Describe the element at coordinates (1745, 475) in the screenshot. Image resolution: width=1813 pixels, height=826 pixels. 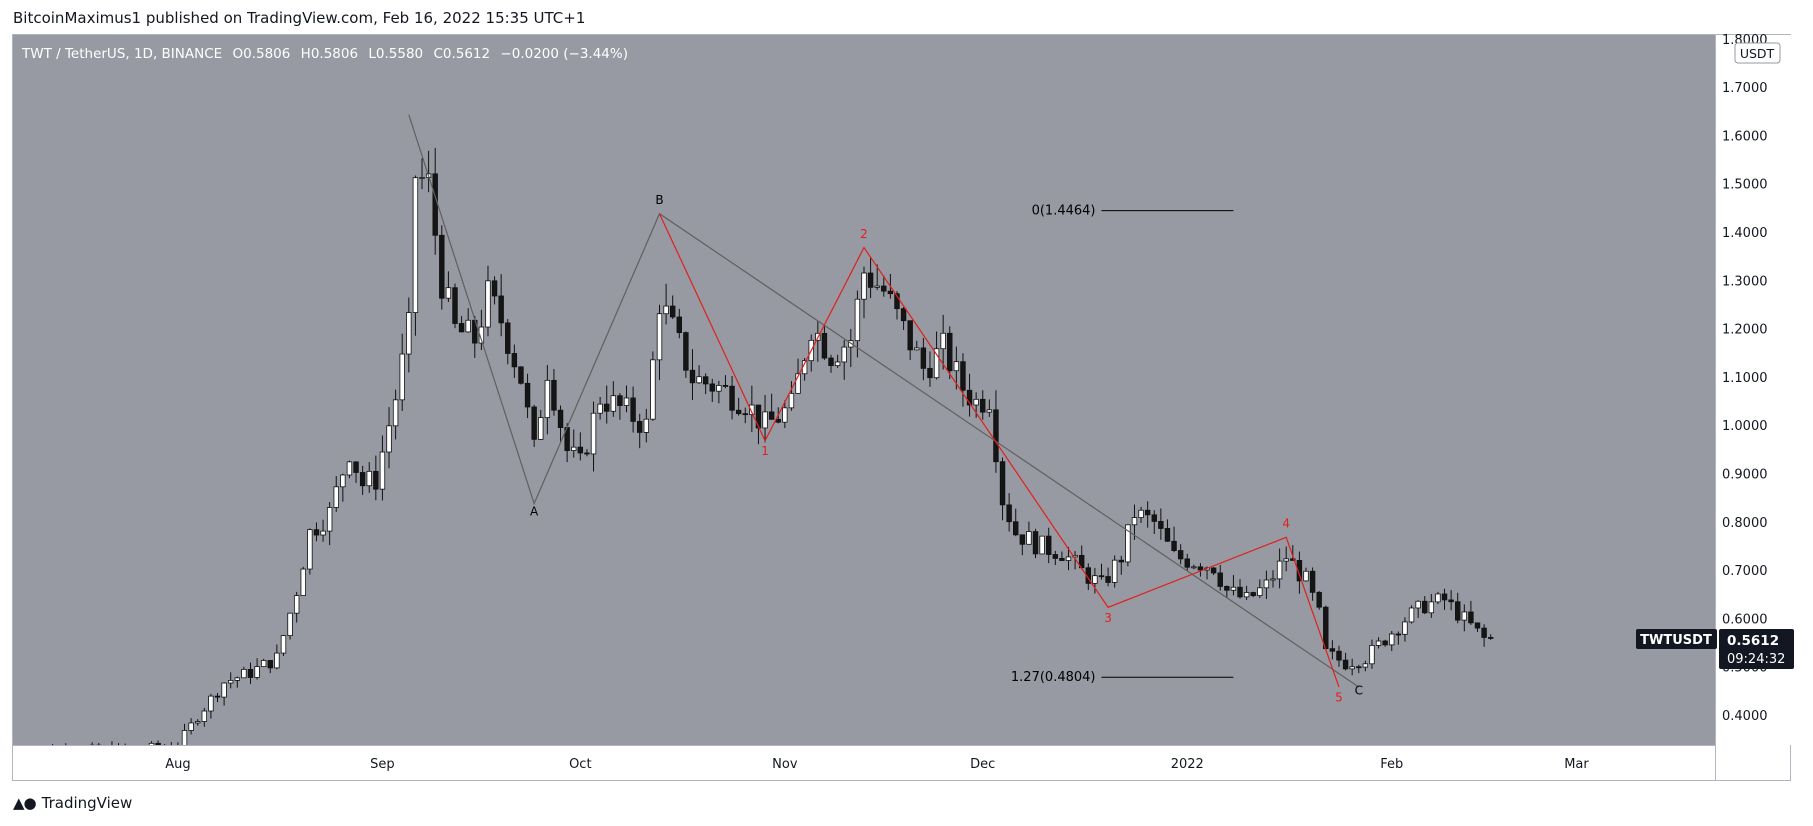
I see `y-tick-label: 0.9000` at that location.